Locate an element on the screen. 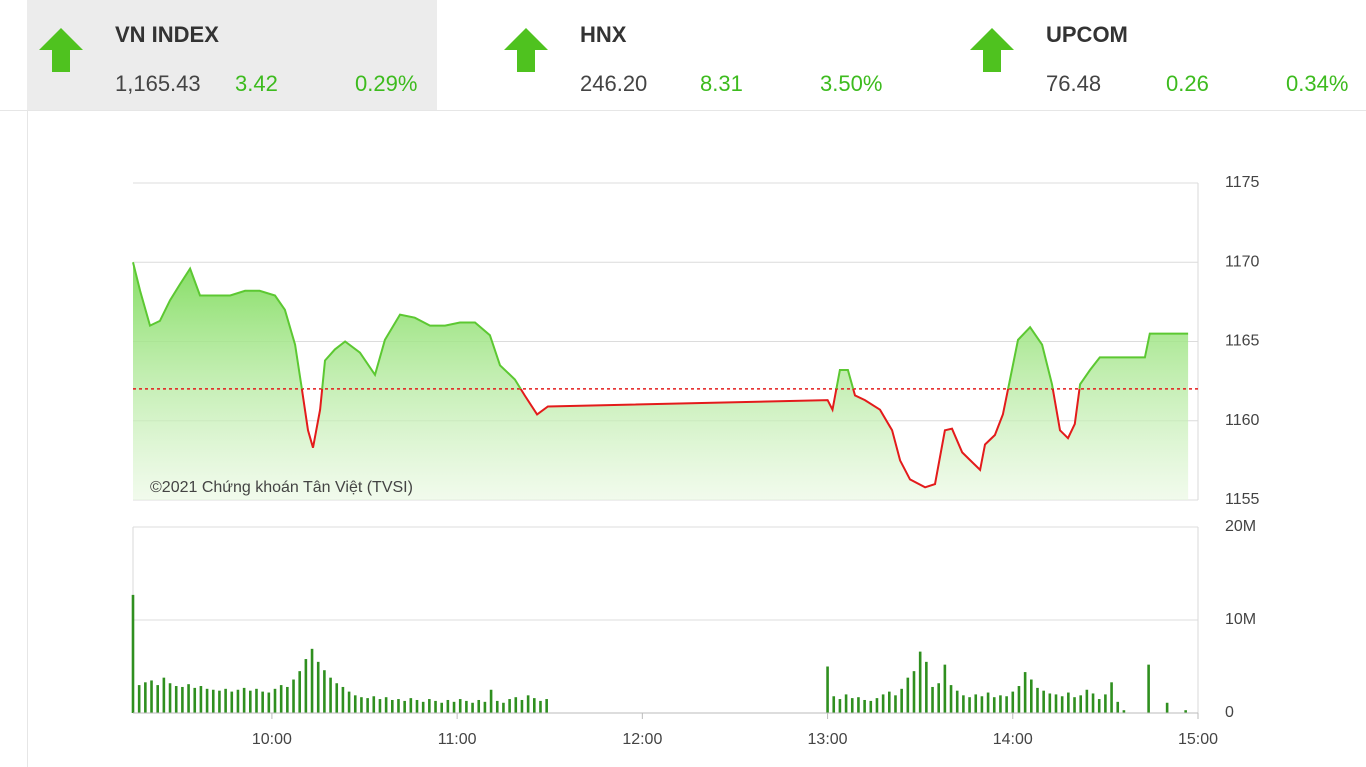  index-panel: UPCOM 76.48 0.26 0.34% is located at coordinates (1162, 55).